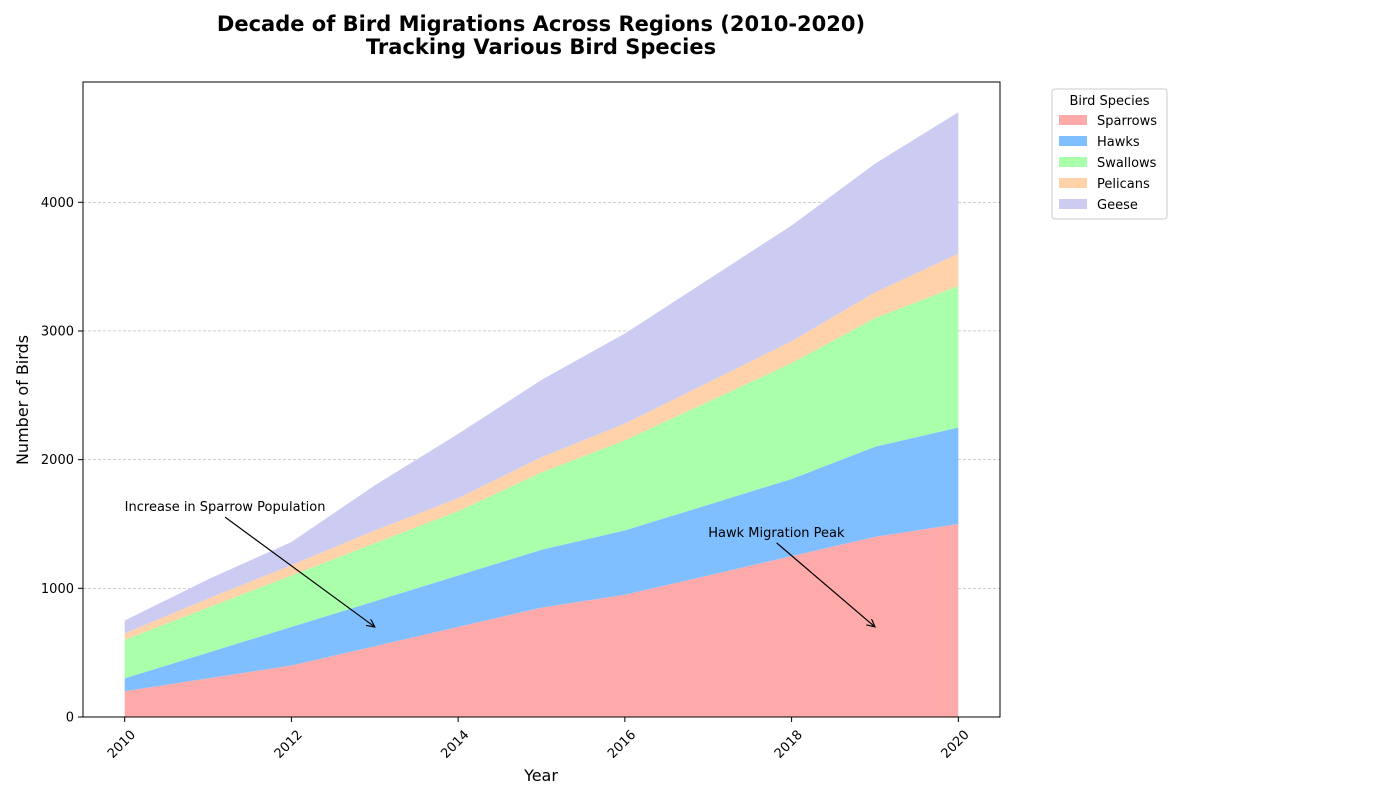 The width and height of the screenshot is (1400, 800). I want to click on y-tick-label-4000: 4000, so click(57, 203).